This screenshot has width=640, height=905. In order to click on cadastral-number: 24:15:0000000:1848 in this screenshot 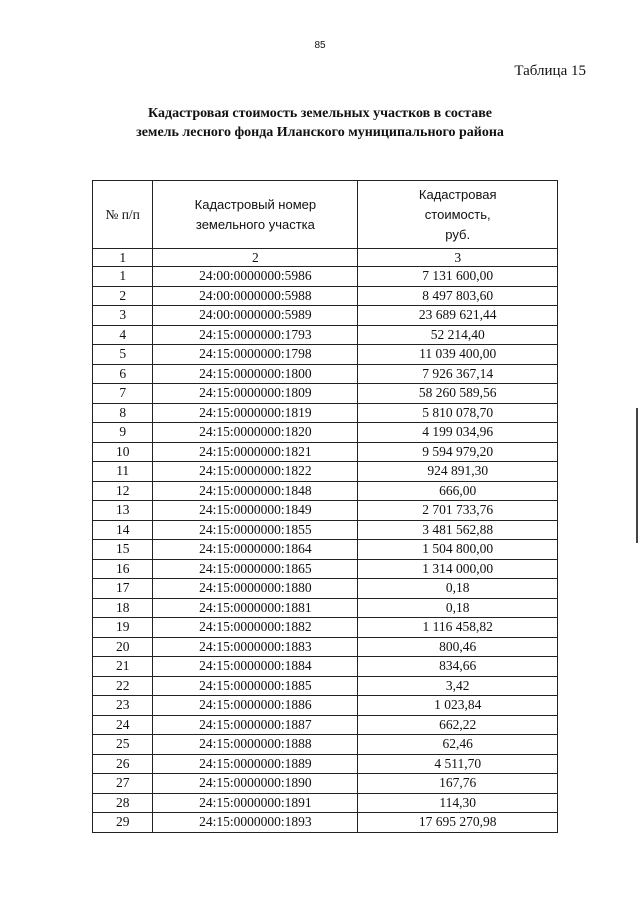, I will do `click(255, 490)`.